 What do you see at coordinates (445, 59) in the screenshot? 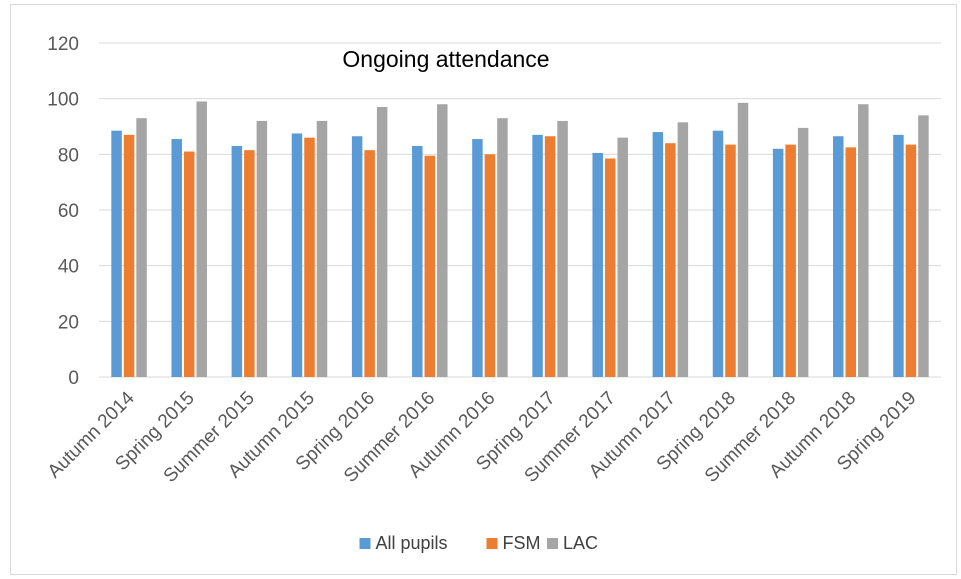
I see `chart-title: Ongoing attendance` at bounding box center [445, 59].